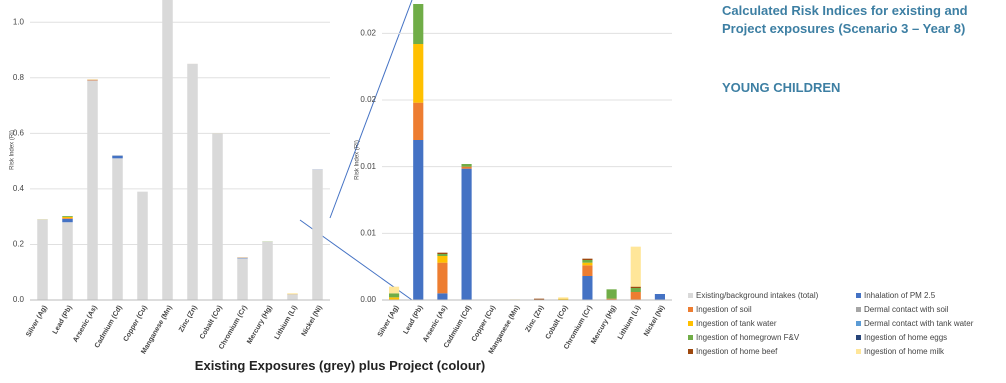 This screenshot has width=1006, height=383. Describe the element at coordinates (919, 323) in the screenshot. I see `legend-label: Dermal contact with tank water` at that location.